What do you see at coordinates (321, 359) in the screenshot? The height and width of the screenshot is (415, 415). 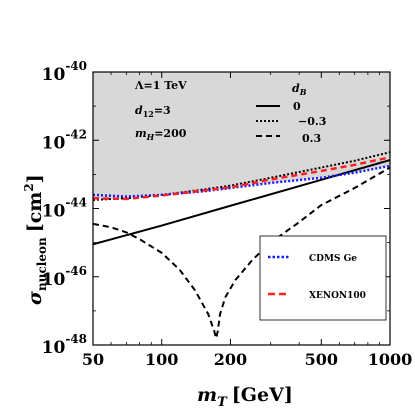 I see `x-tick-label-3: 500` at bounding box center [321, 359].